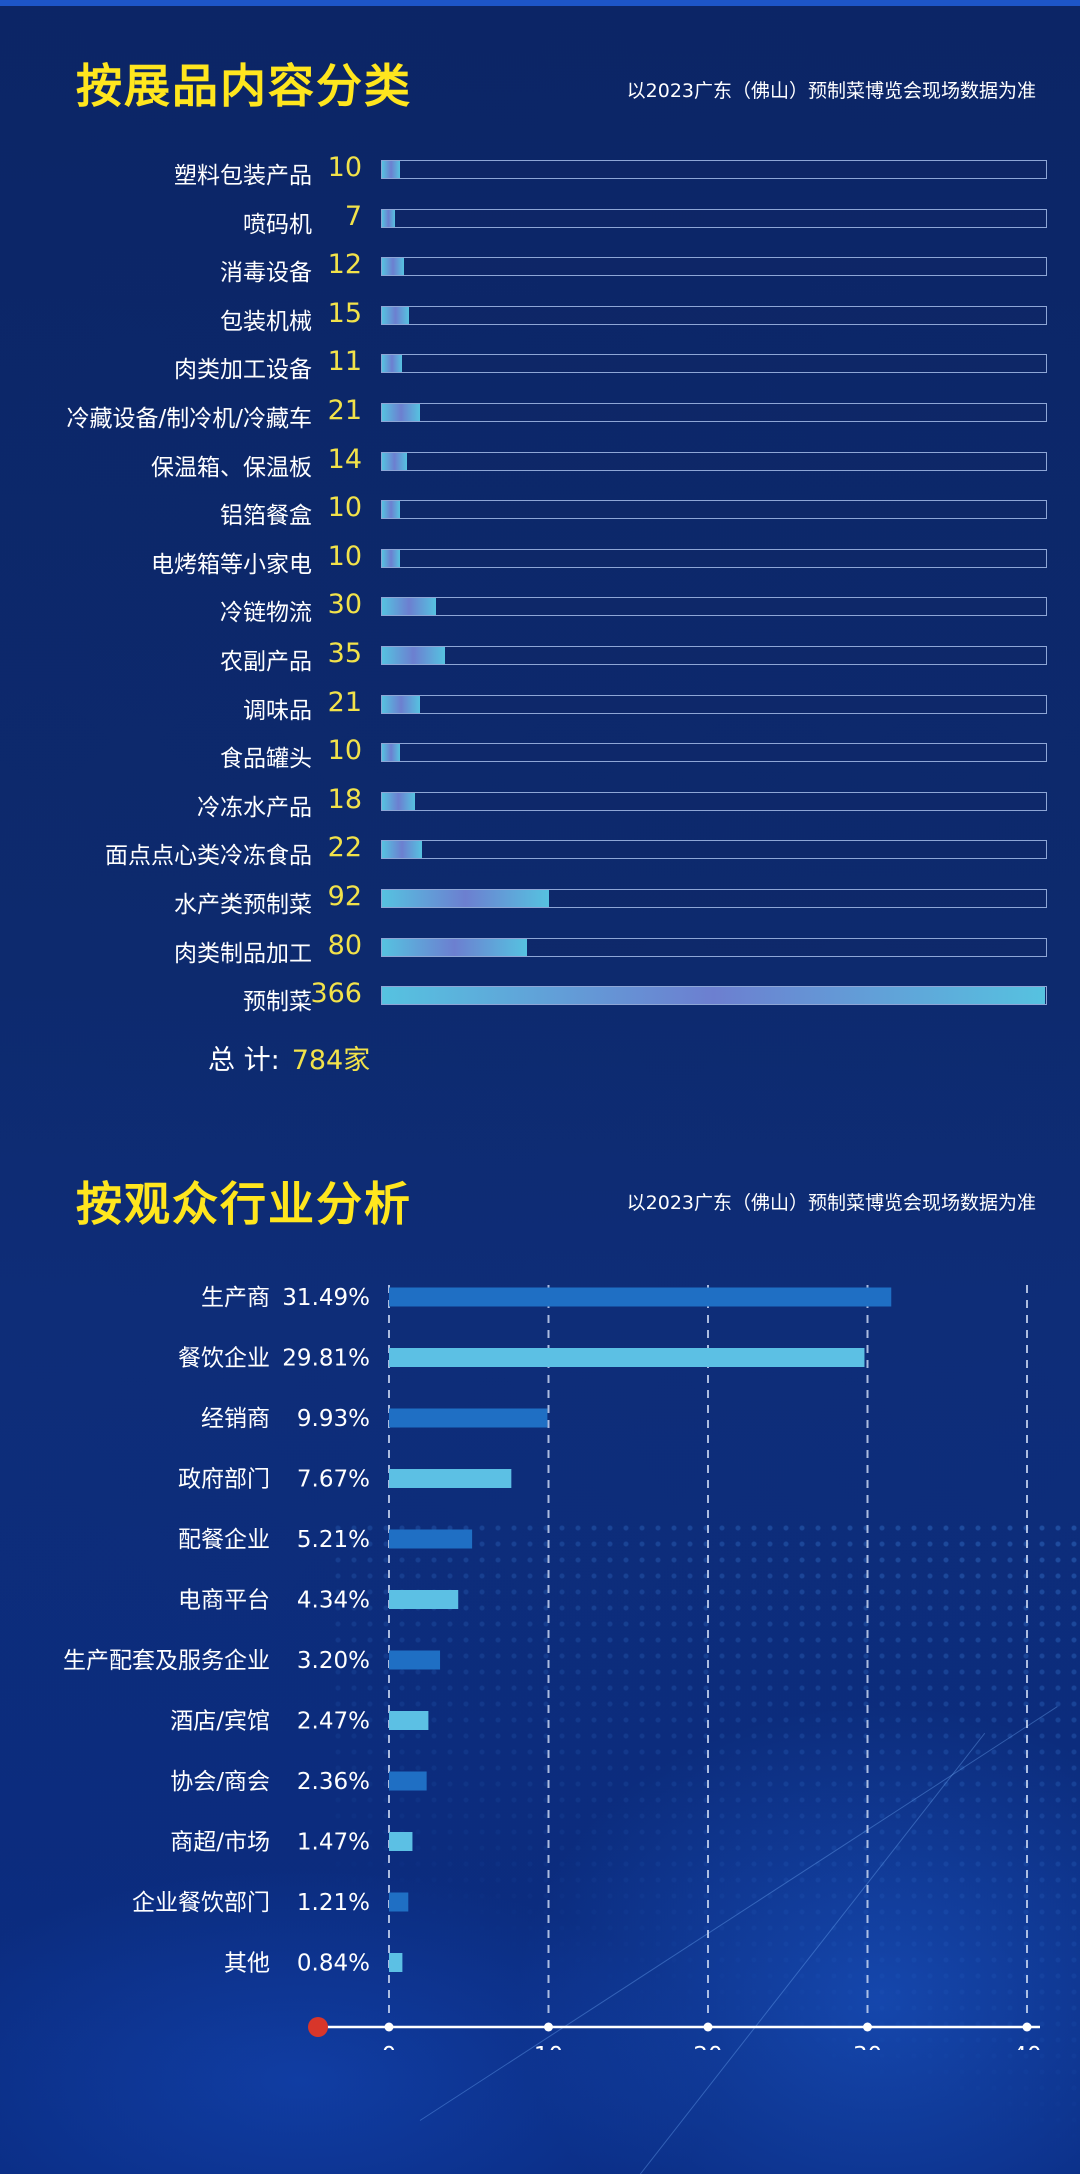 The width and height of the screenshot is (1080, 2174). I want to click on category-row: 调味品 21, so click(540, 707).